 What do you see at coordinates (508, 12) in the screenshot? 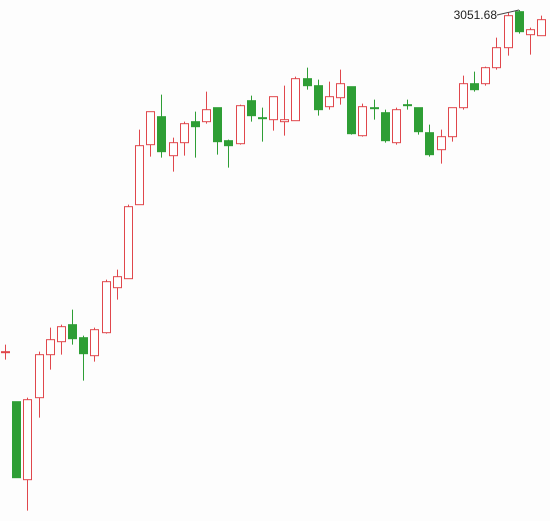
I see `annotation-line` at bounding box center [508, 12].